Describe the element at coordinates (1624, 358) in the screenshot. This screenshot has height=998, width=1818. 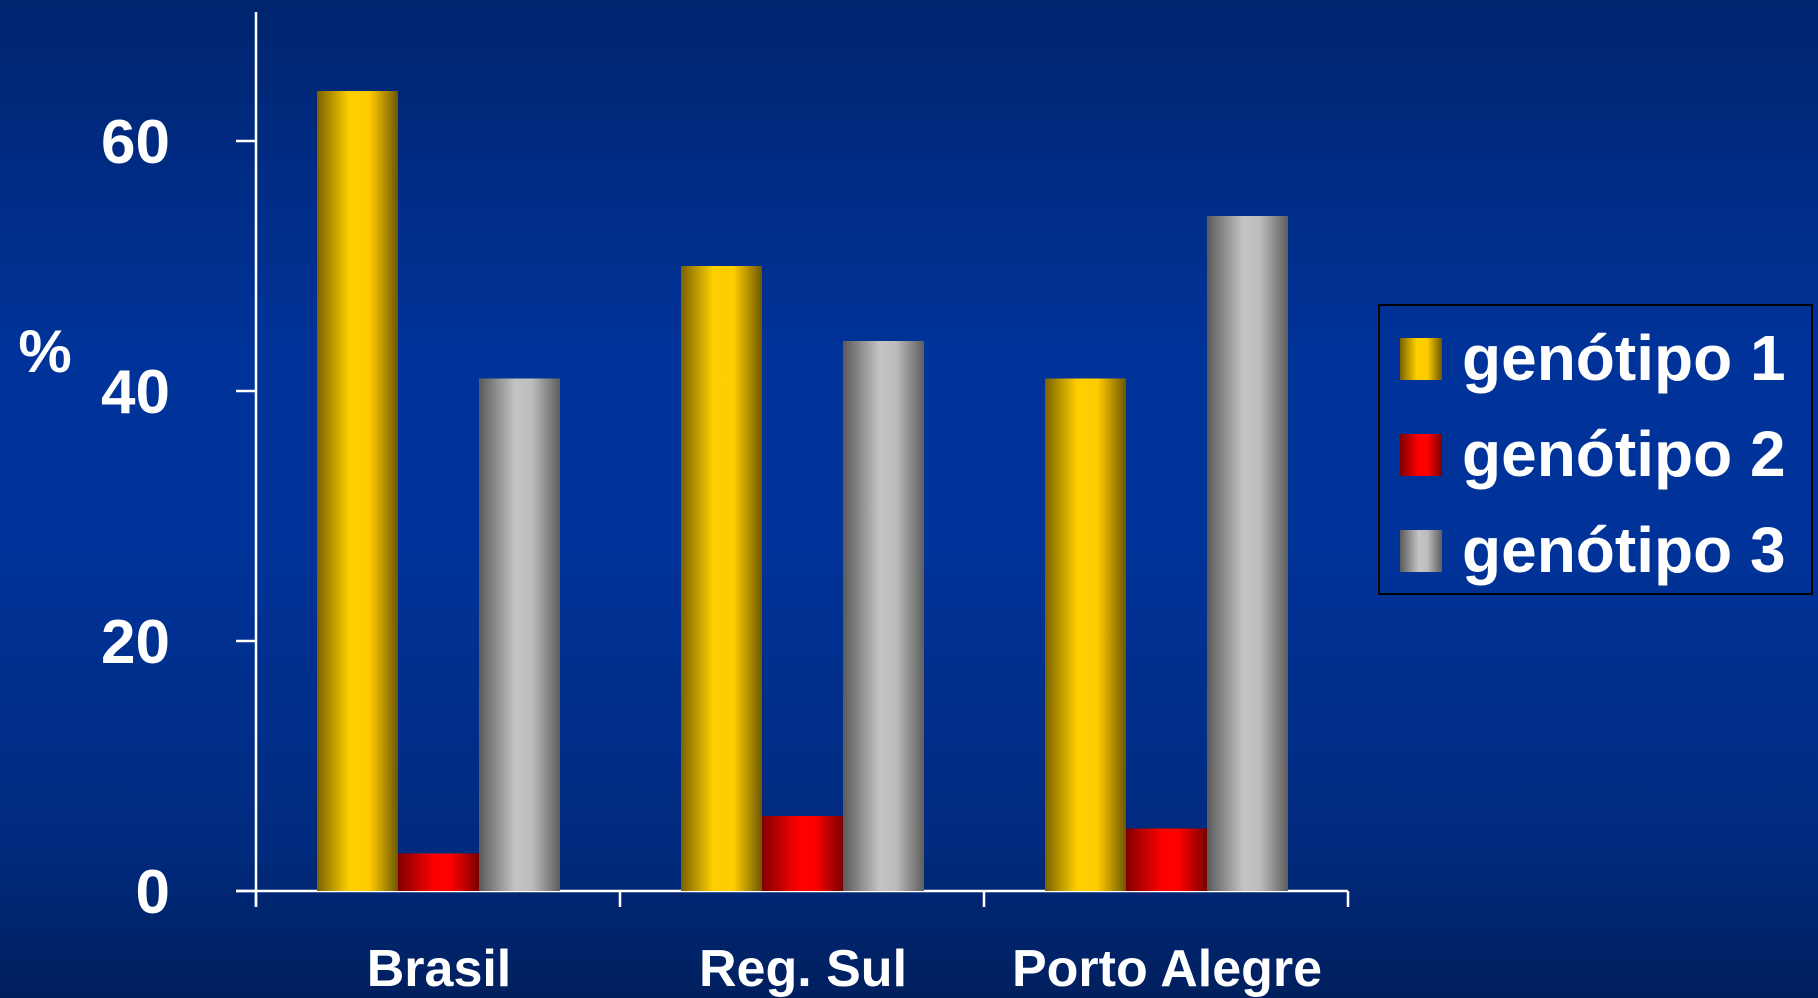
I see `legend-label-1: genótipo 1` at that location.